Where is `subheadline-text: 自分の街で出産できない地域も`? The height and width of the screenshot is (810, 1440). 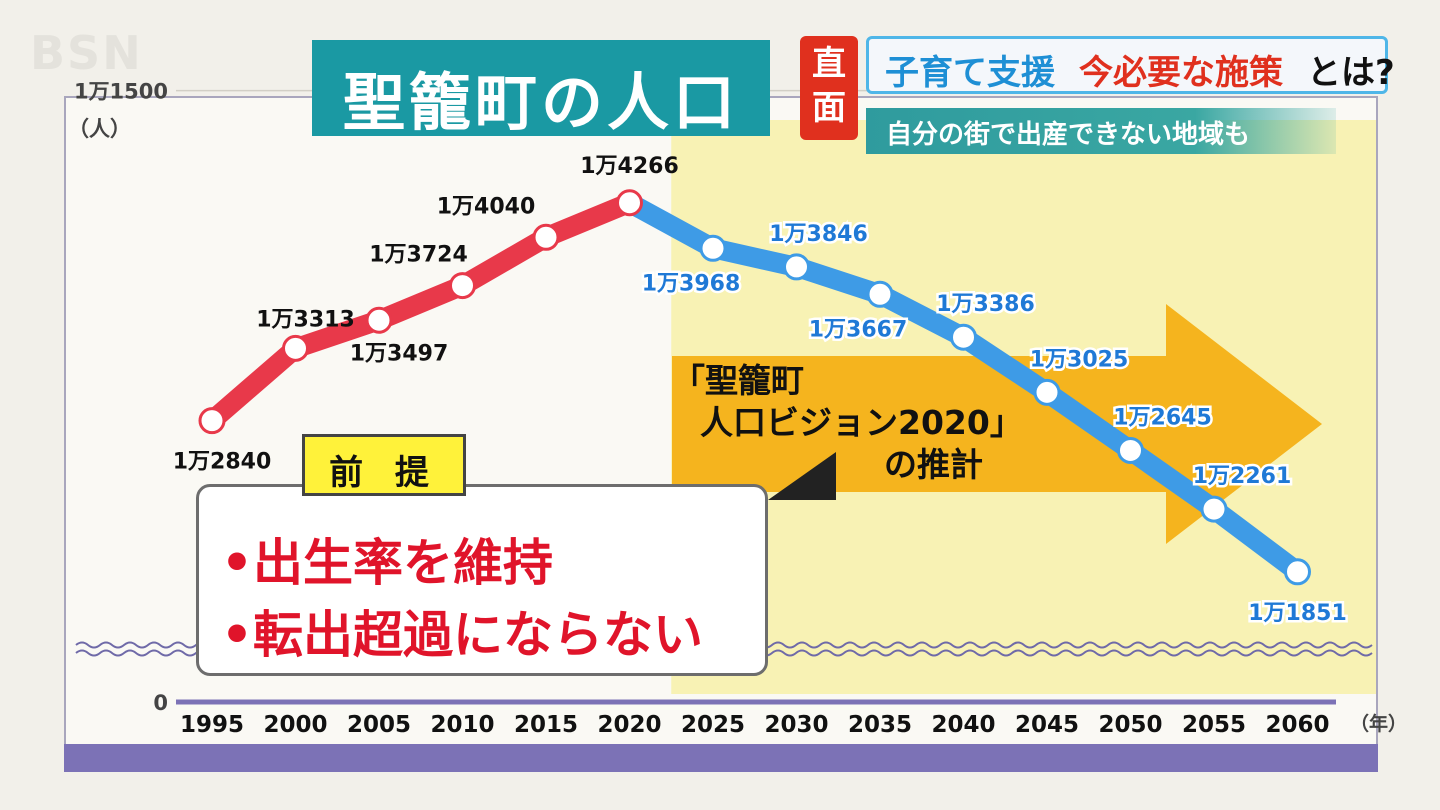
subheadline-text: 自分の街で出産できない地域も is located at coordinates (1068, 135).